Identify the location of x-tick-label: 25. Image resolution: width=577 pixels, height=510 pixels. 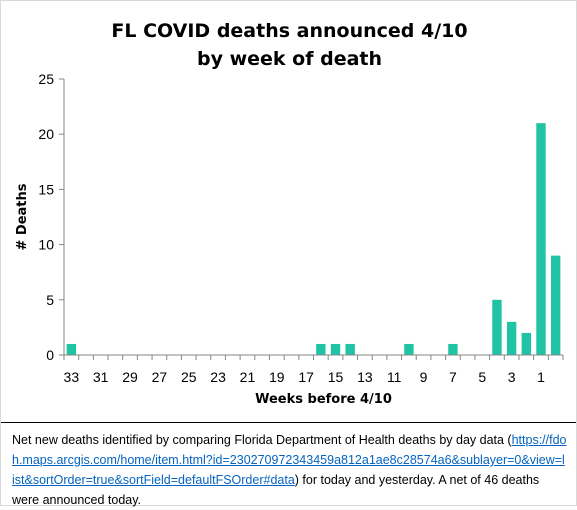
(189, 377).